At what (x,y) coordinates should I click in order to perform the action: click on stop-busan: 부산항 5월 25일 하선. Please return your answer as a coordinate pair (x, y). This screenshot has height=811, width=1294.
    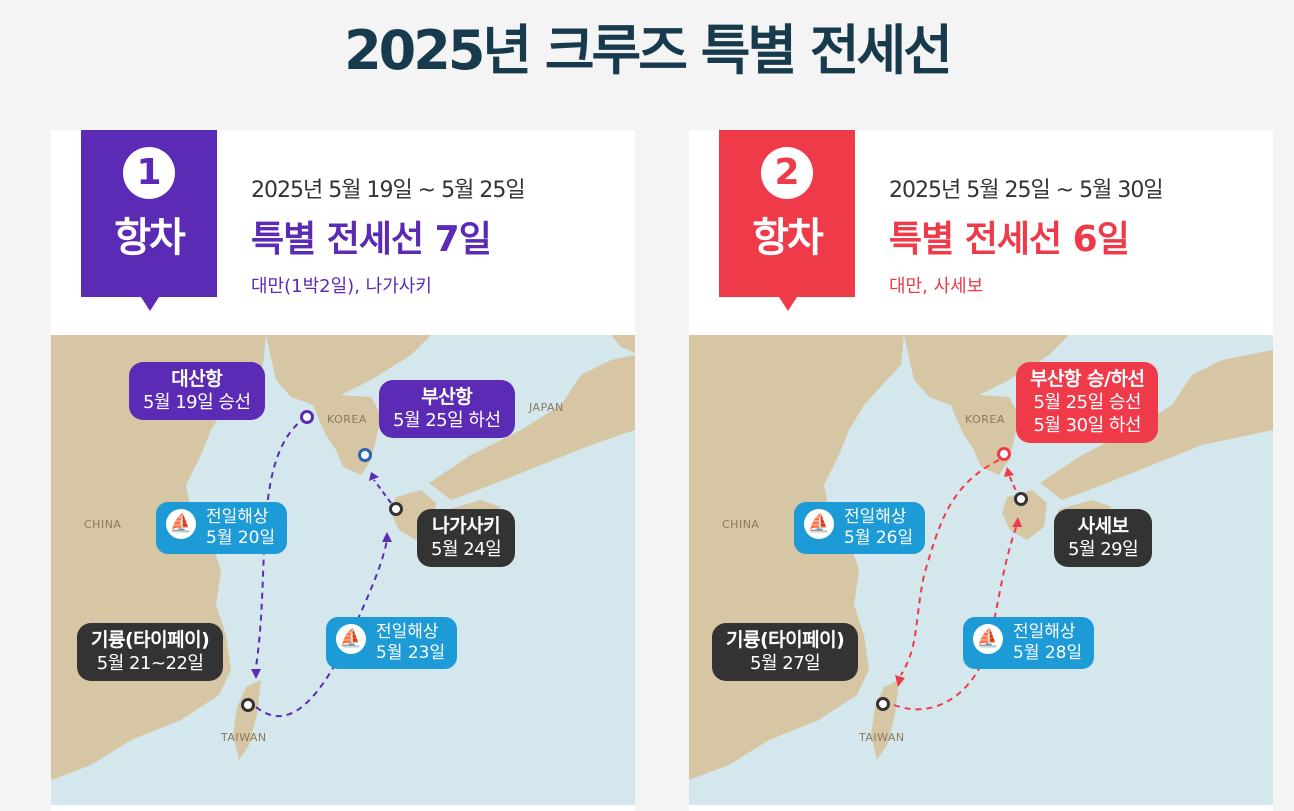
    Looking at the image, I should click on (447, 409).